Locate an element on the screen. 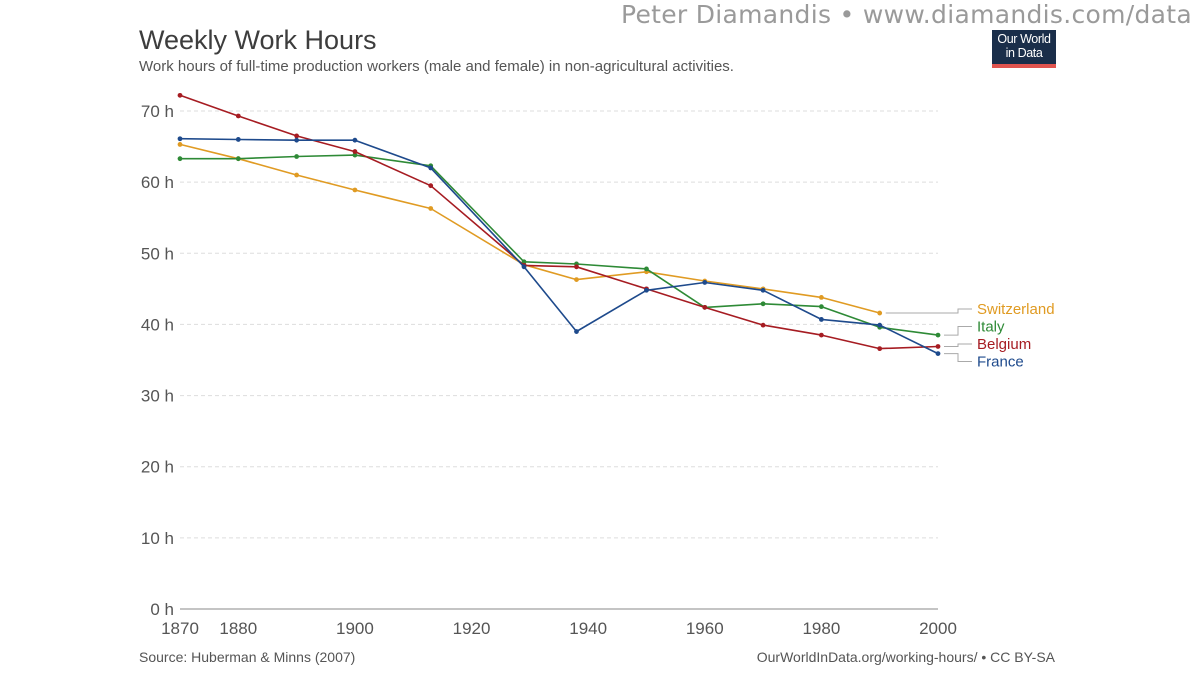 The image size is (1200, 675). y-tick-label: 20 h is located at coordinates (157, 467).